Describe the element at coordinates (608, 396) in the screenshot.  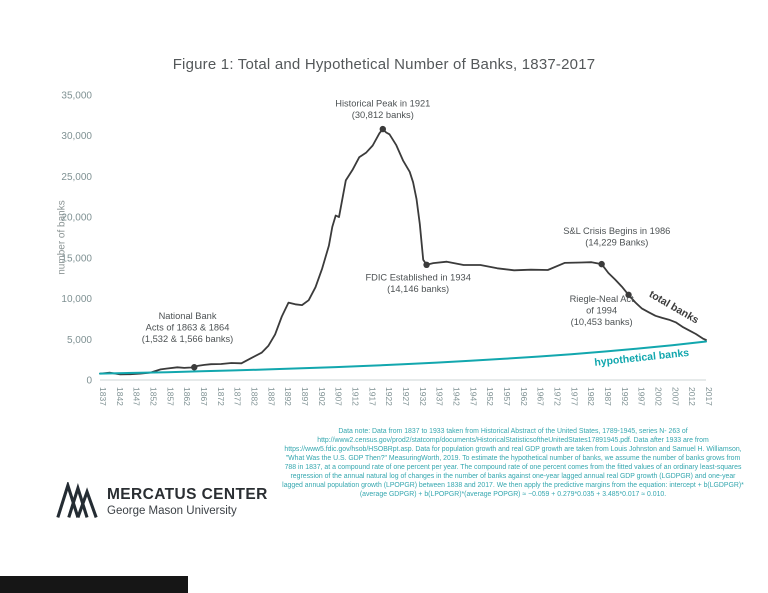
I see `x-tick-label: 1987` at that location.